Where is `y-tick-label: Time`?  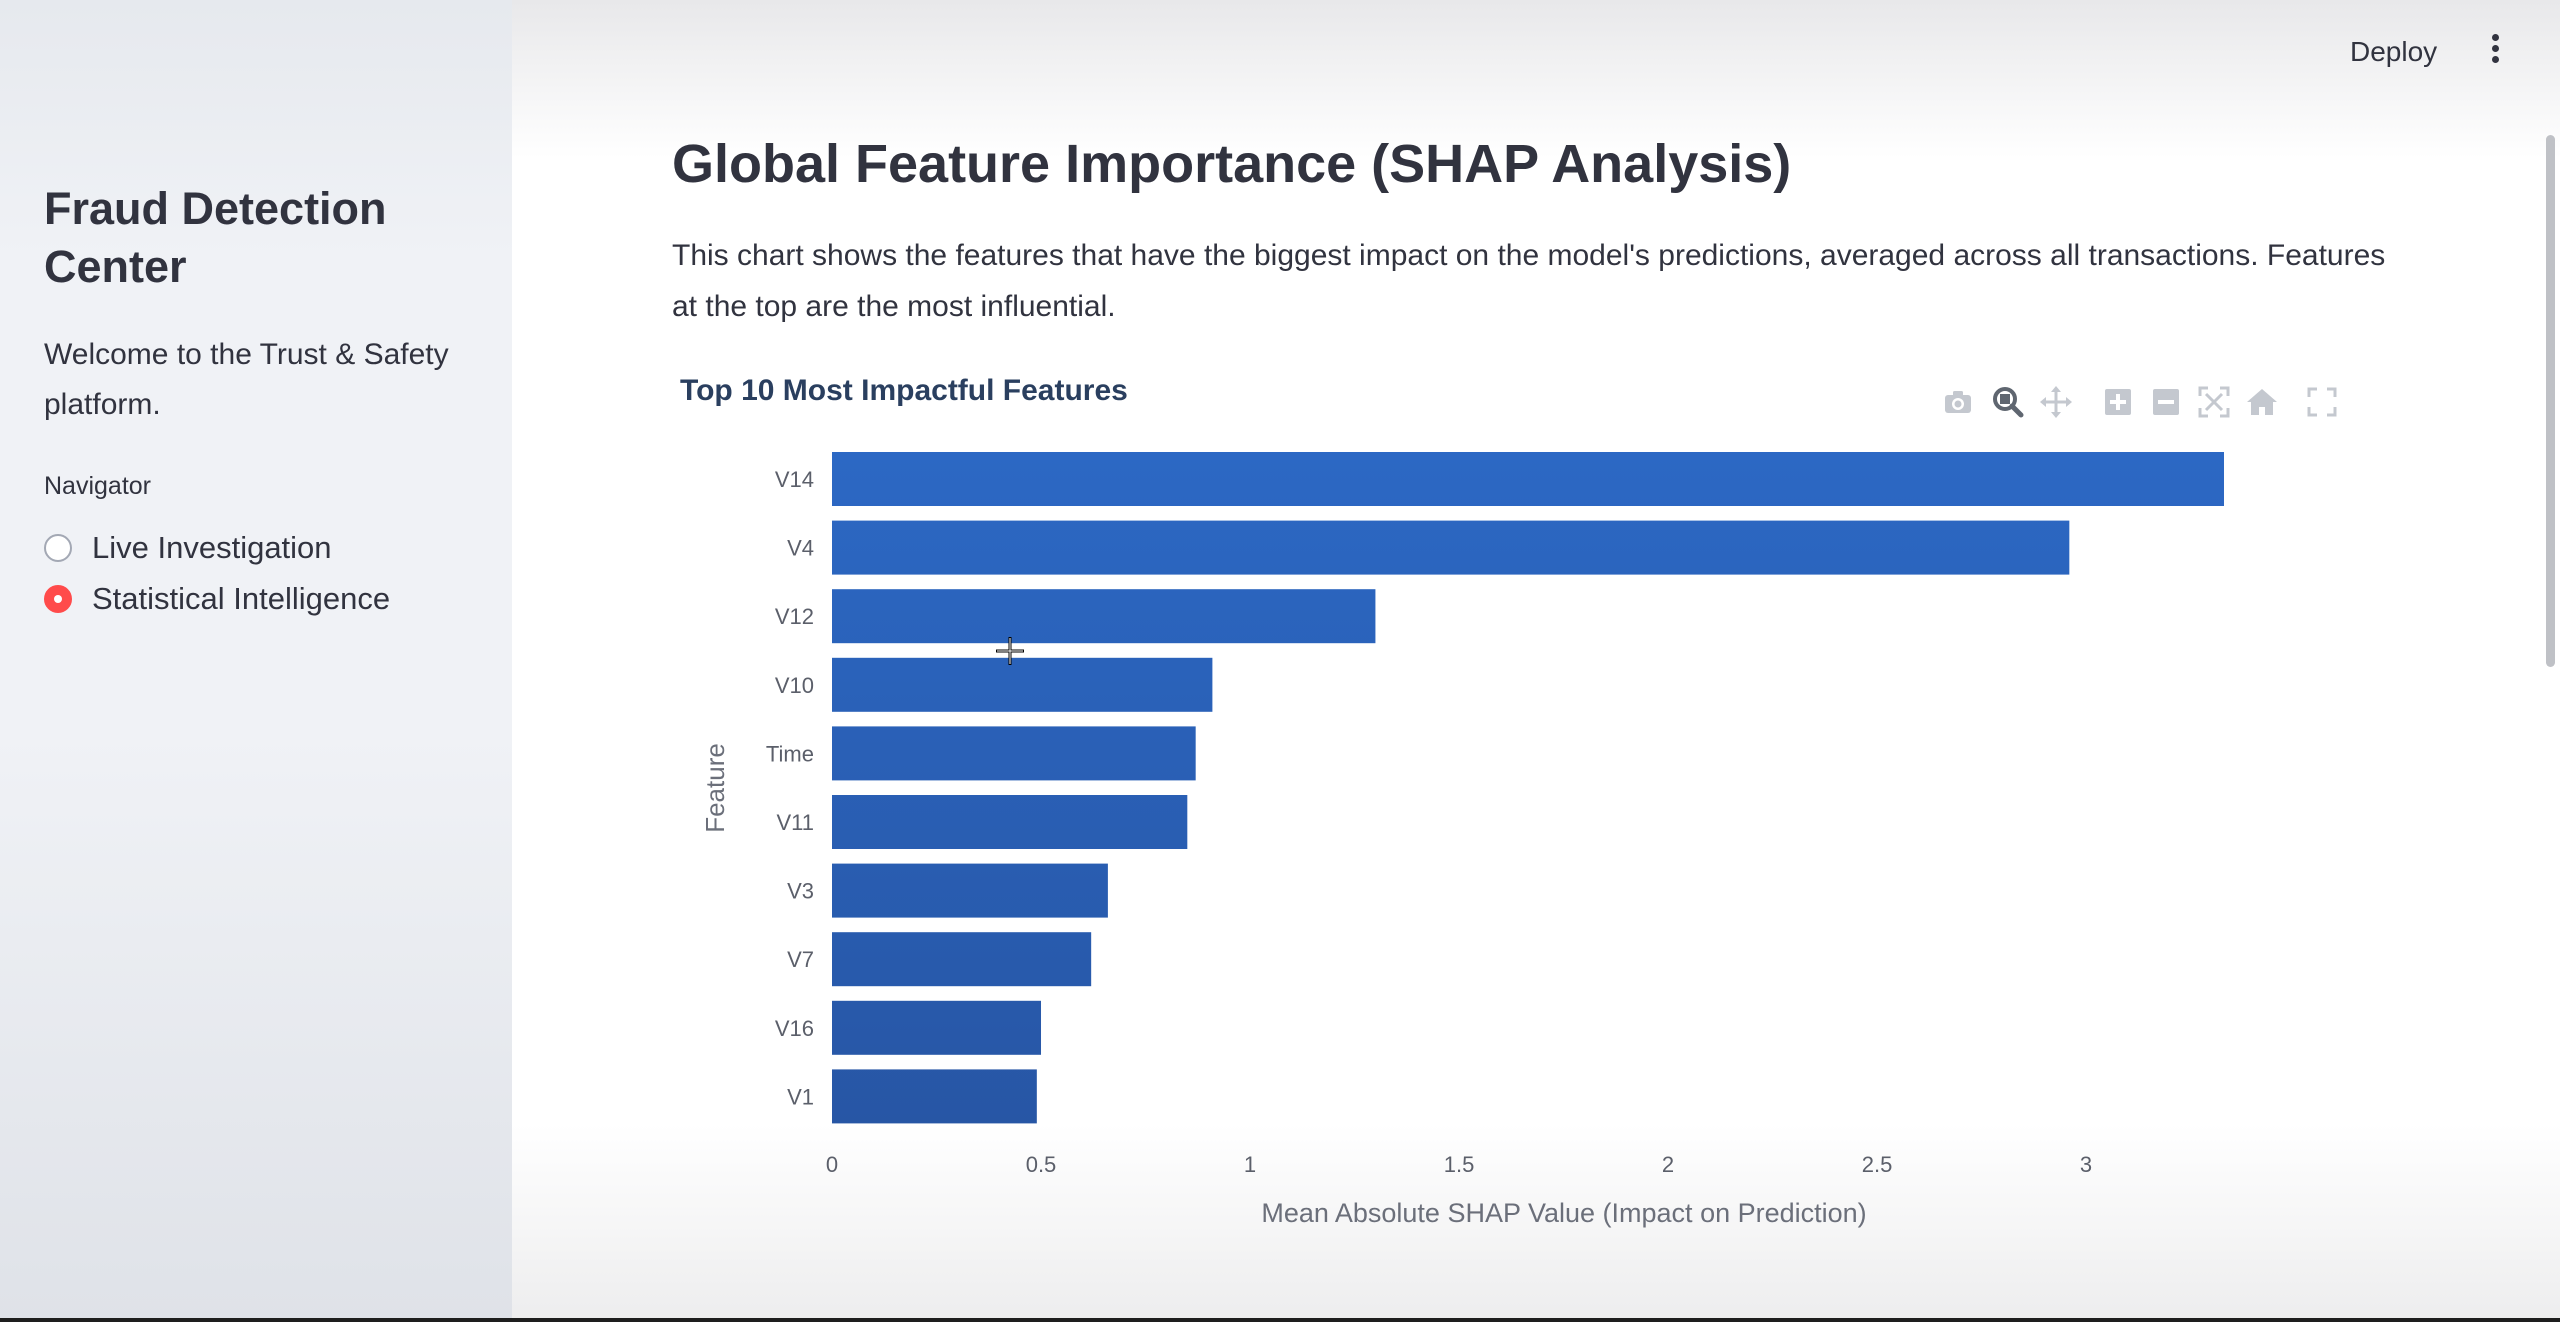 y-tick-label: Time is located at coordinates (790, 753).